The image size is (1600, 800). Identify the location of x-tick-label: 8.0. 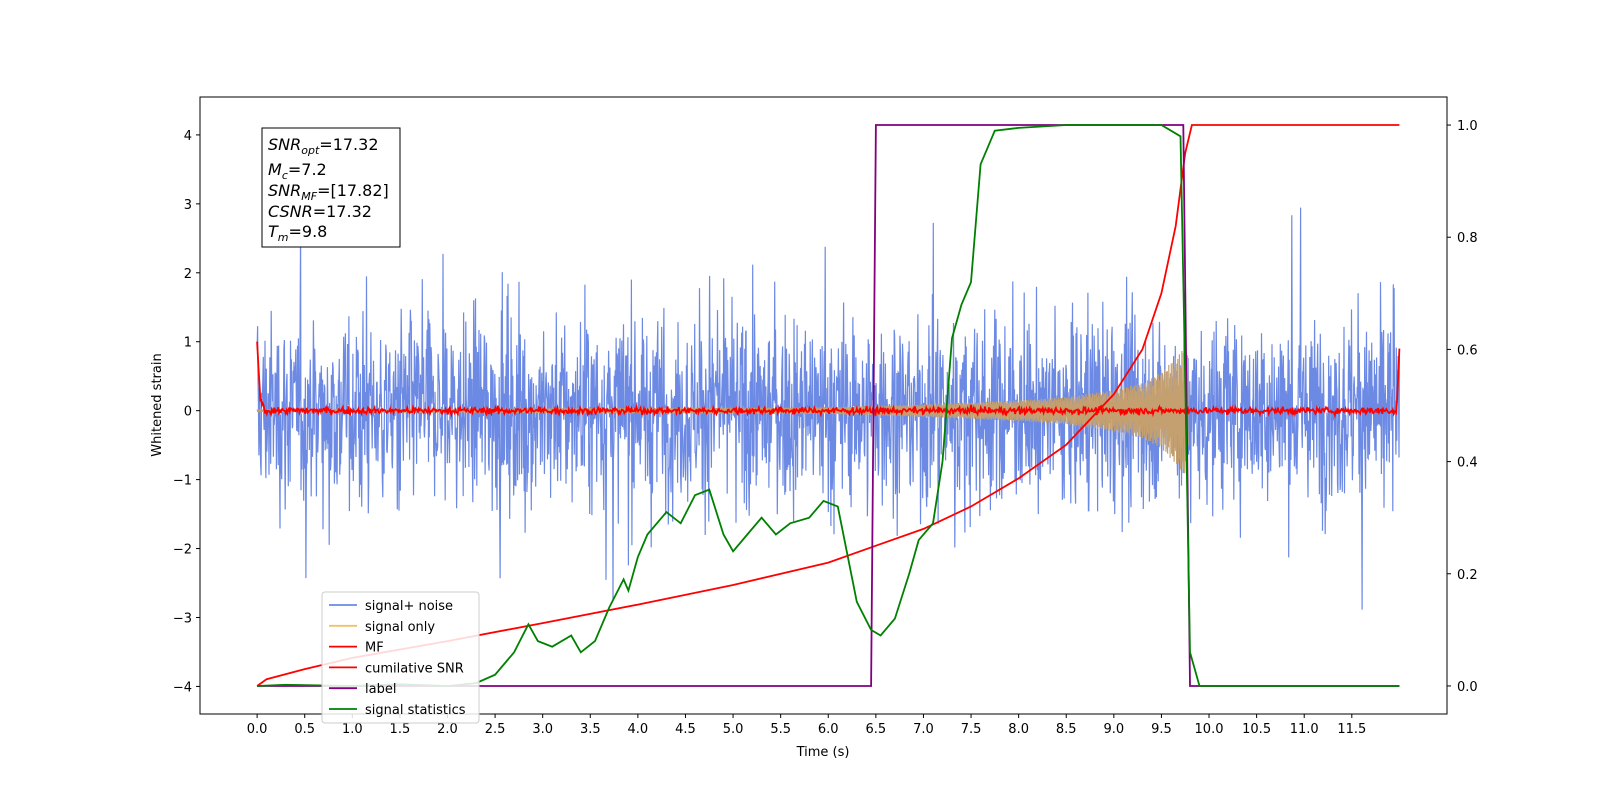
(1018, 729).